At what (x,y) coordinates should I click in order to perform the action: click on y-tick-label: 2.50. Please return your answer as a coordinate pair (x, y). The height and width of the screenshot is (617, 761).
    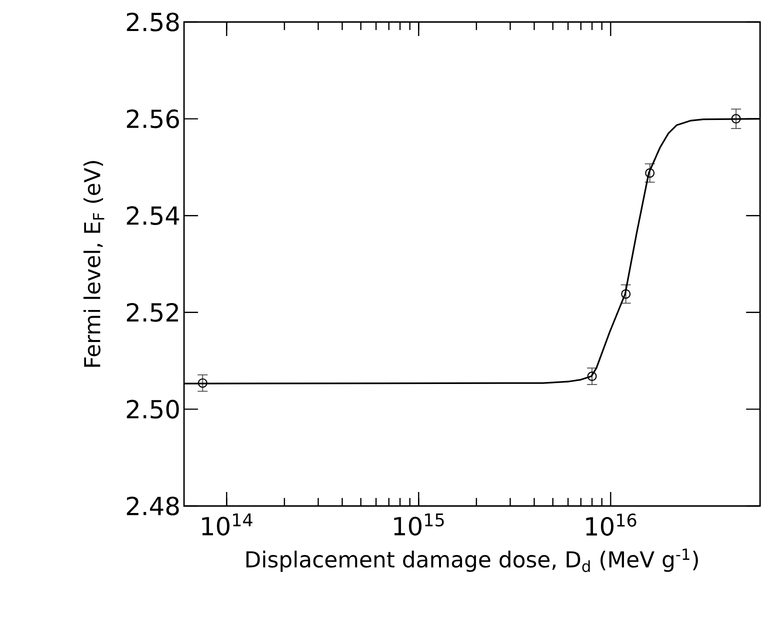
    Looking at the image, I should click on (152, 409).